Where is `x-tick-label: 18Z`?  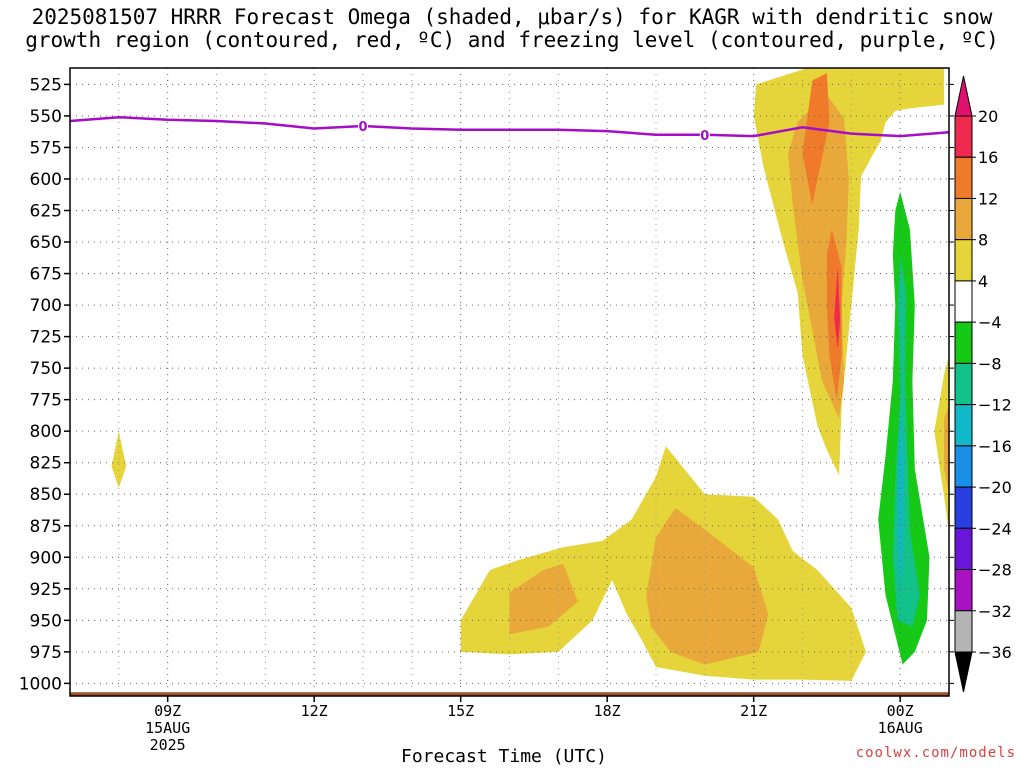
x-tick-label: 18Z is located at coordinates (607, 711).